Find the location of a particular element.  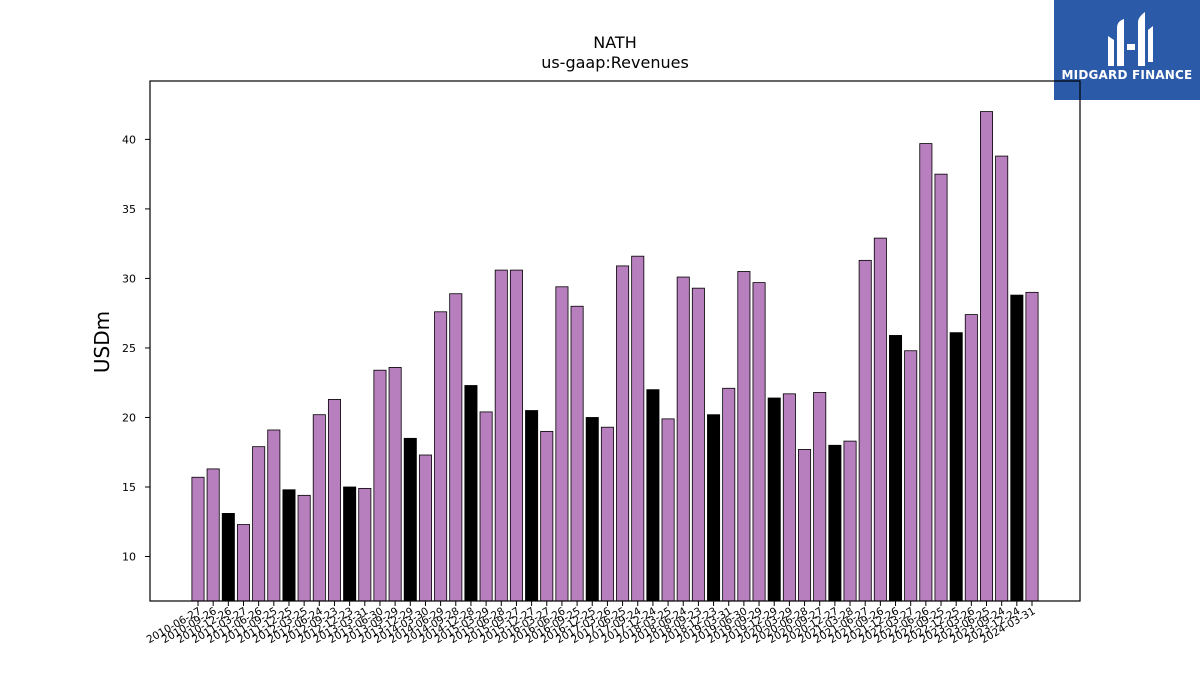

logo-text: MIDGARD FINANCE is located at coordinates (1127, 75).